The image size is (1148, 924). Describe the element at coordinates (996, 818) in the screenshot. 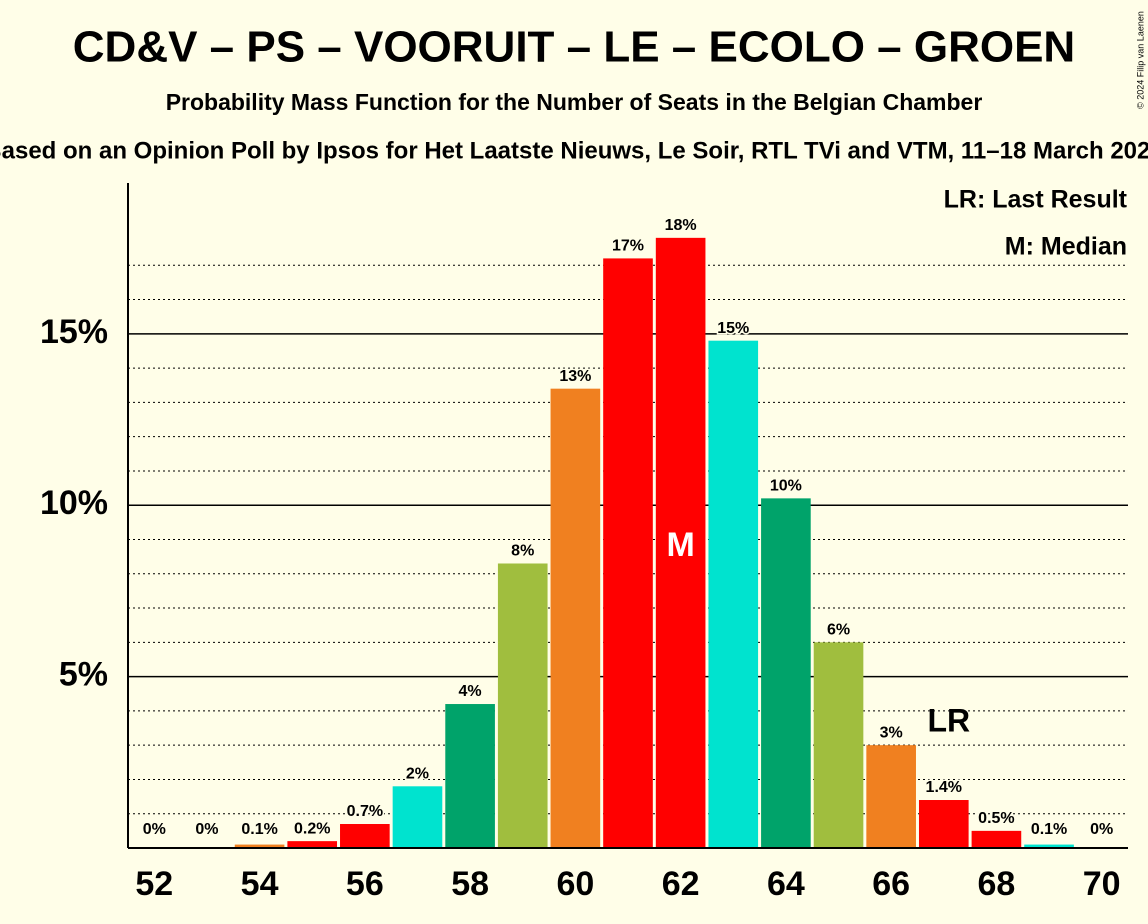

I see `value-label: 0.5%` at that location.